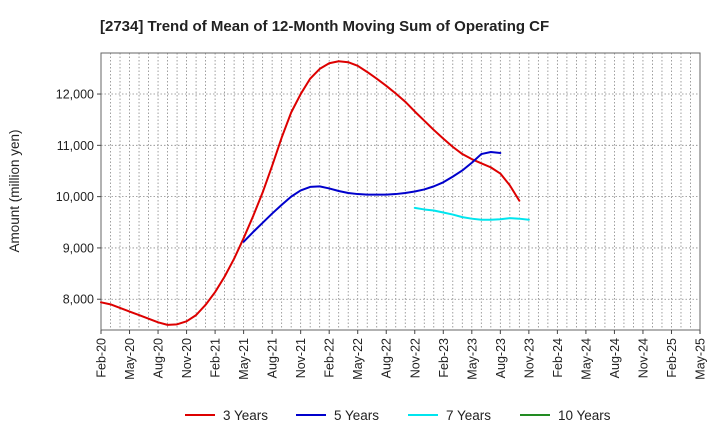 The width and height of the screenshot is (720, 440). I want to click on y-axis-label: Amount (million yen), so click(14, 190).